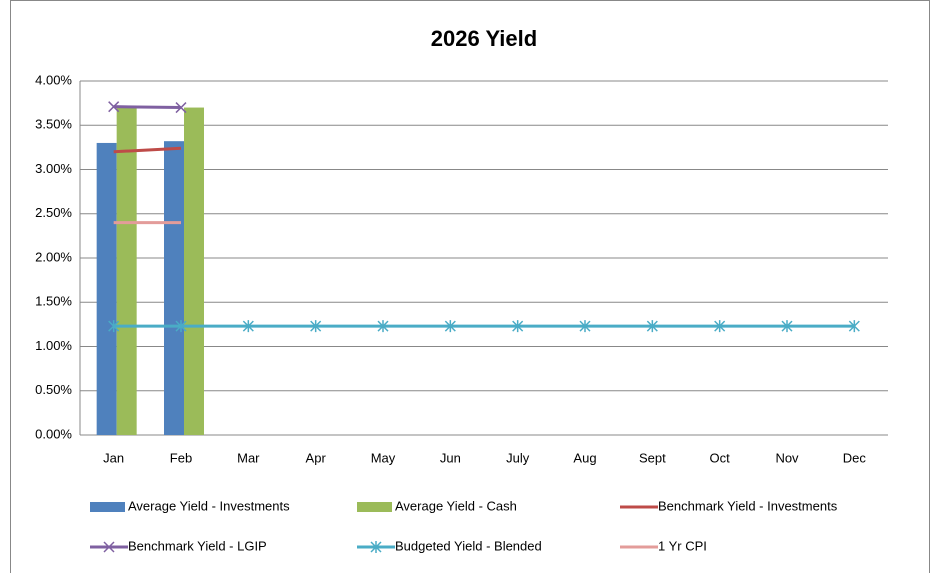 The image size is (940, 573). What do you see at coordinates (652, 457) in the screenshot?
I see `x-tick-label: Sept` at bounding box center [652, 457].